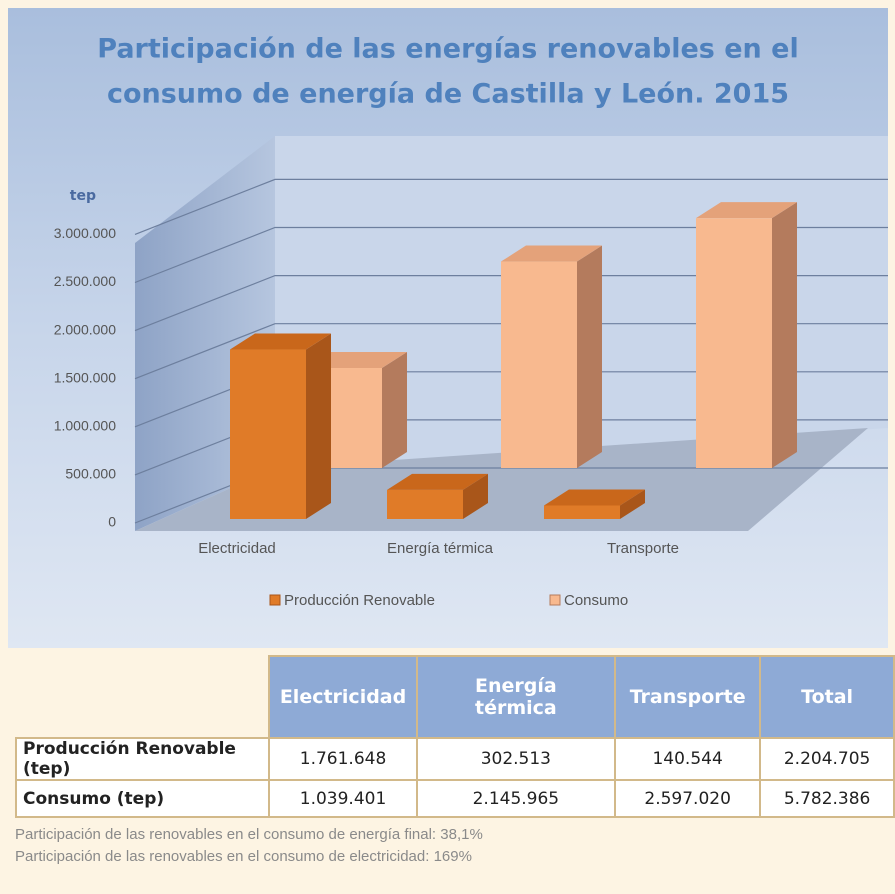  Describe the element at coordinates (516, 697) in the screenshot. I see `header-cell: Energía térmica` at that location.